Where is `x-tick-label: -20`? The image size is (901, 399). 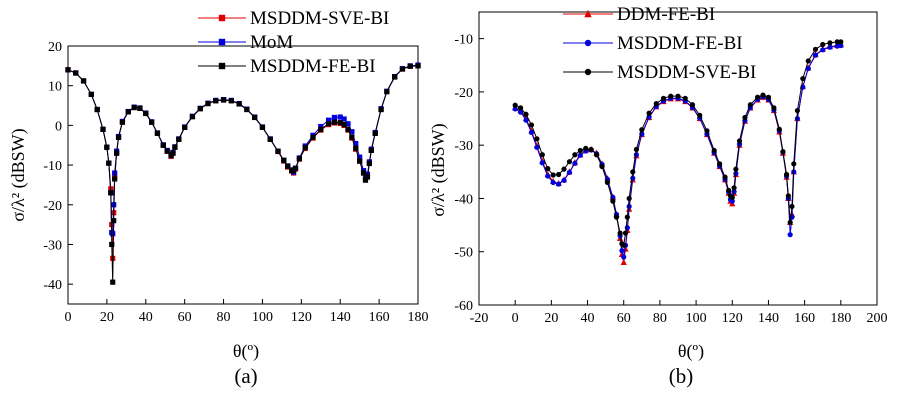
x-tick-label: -20 is located at coordinates (479, 318).